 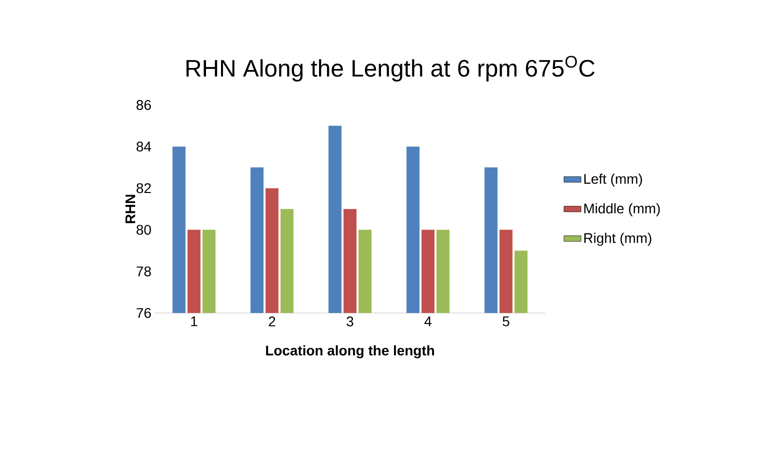 I want to click on y-tick-label: 82, so click(x=143, y=188).